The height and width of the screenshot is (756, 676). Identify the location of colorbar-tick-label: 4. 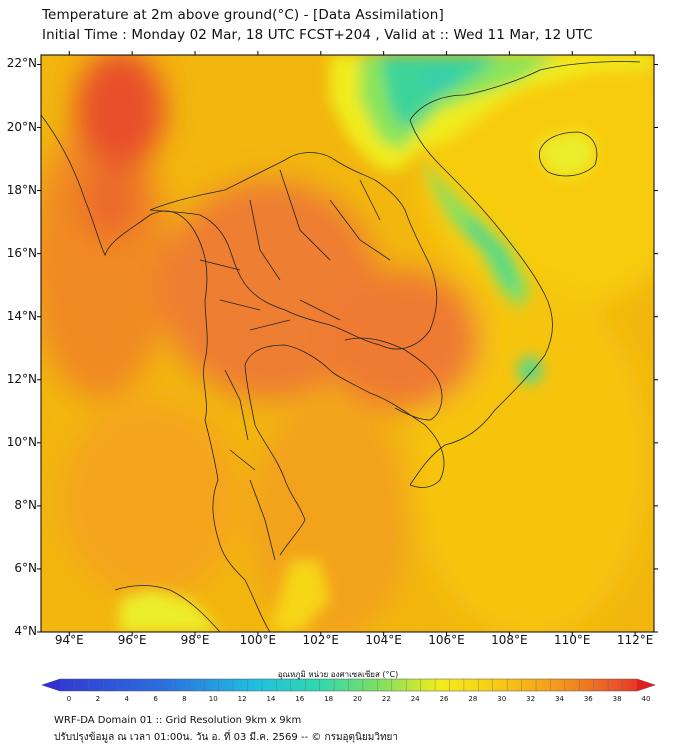
(126, 699).